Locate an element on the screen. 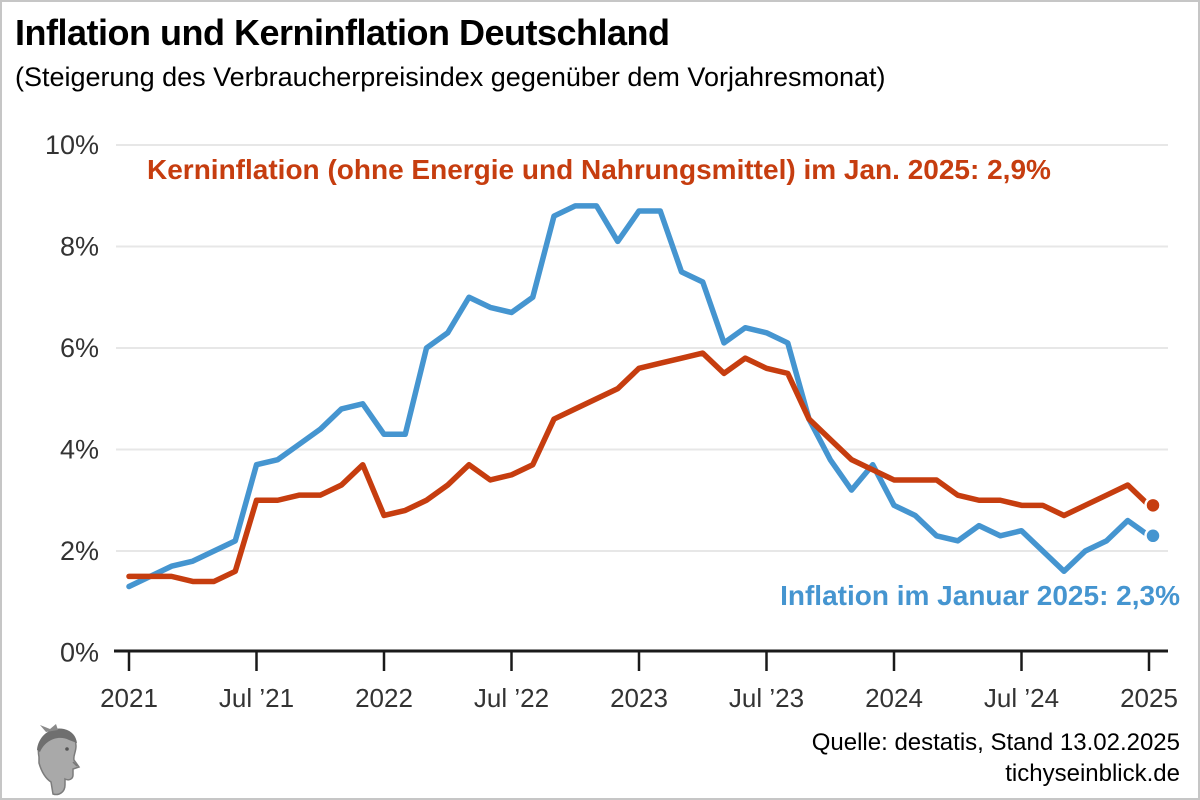 Image resolution: width=1200 pixels, height=800 pixels. y-tick-label: 10% is located at coordinates (72, 145).